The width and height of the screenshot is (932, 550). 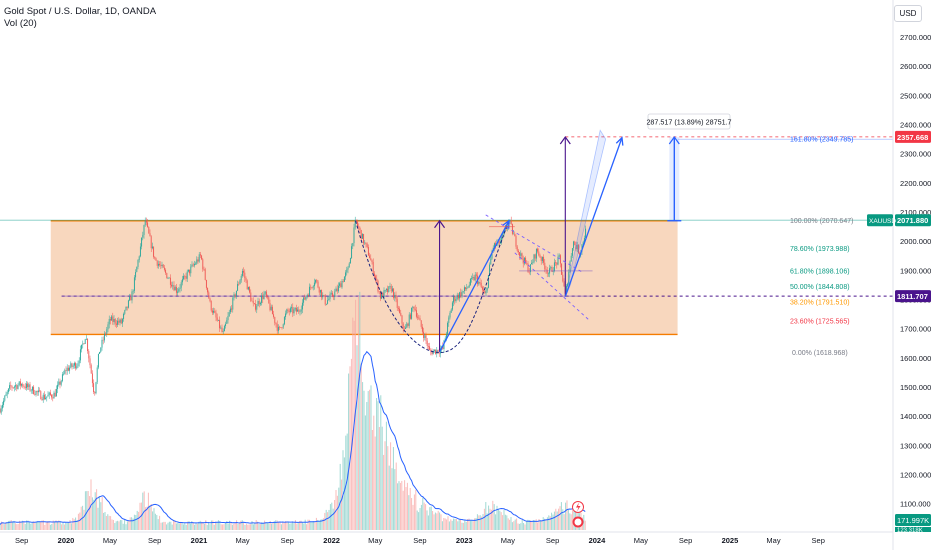 What do you see at coordinates (913, 520) in the screenshot?
I see `volume-readout-box` at bounding box center [913, 520].